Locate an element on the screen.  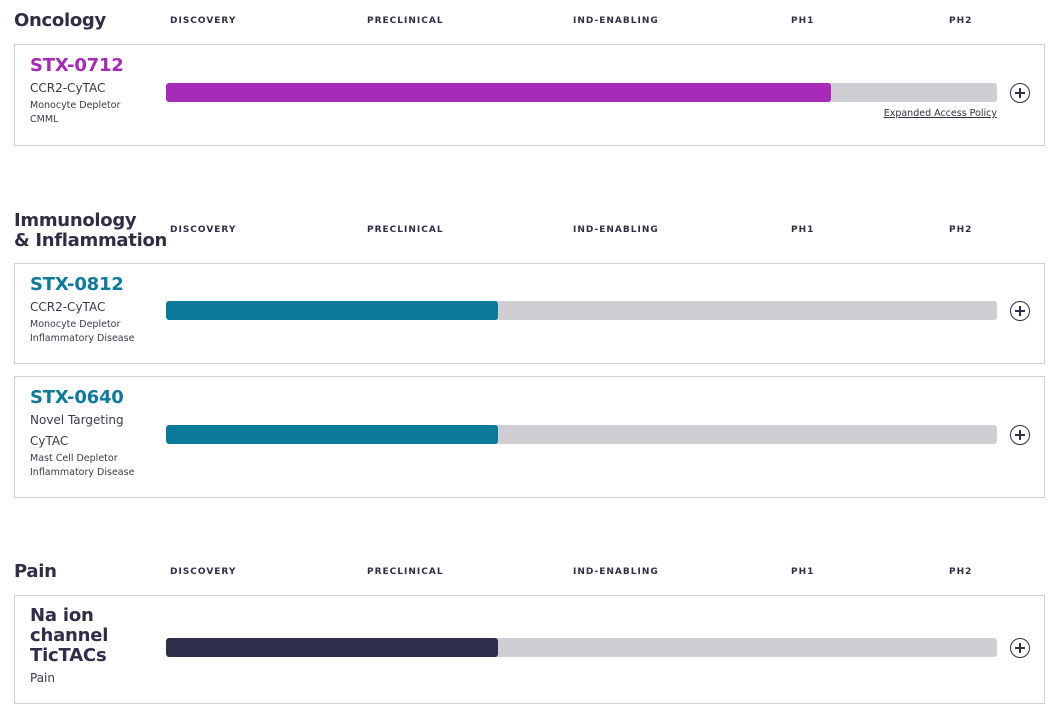
section-title: Pain is located at coordinates (35, 571).